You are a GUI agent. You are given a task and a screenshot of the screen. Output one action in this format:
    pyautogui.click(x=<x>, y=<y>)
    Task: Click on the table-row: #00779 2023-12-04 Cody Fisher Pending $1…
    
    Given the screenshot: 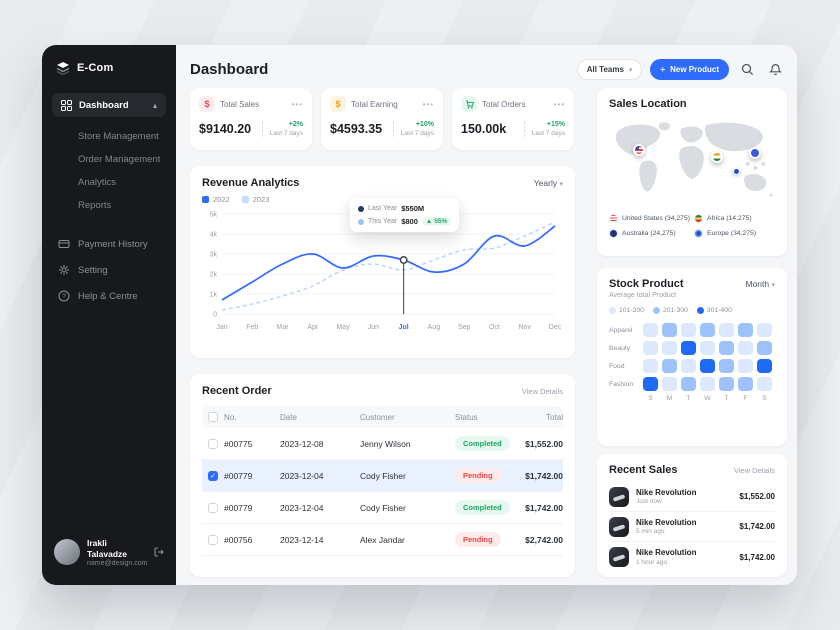 What is the action you would take?
    pyautogui.click(x=382, y=476)
    